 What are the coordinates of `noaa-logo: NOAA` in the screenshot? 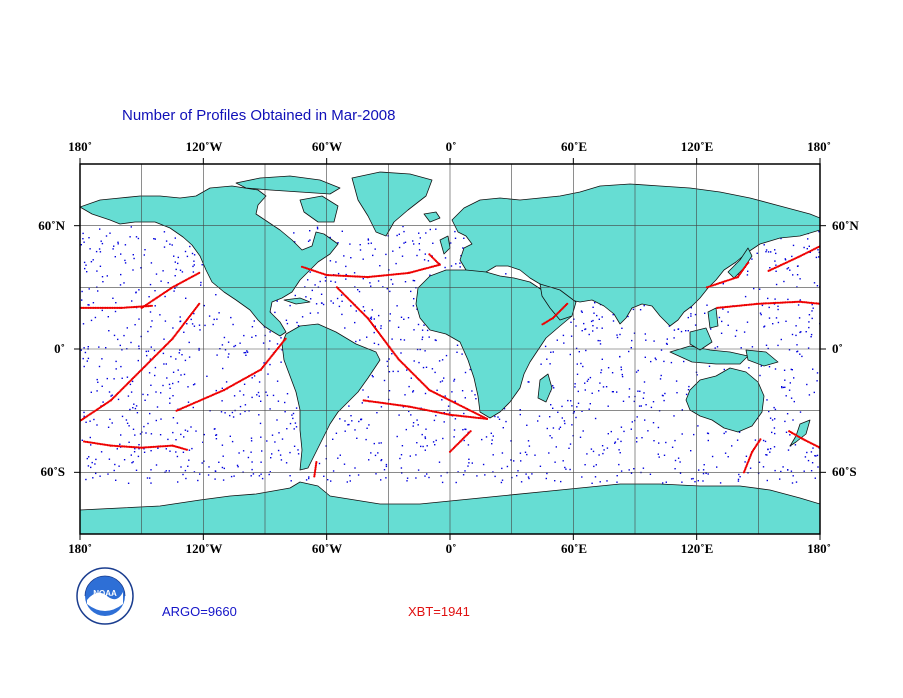 It's located at (105, 596).